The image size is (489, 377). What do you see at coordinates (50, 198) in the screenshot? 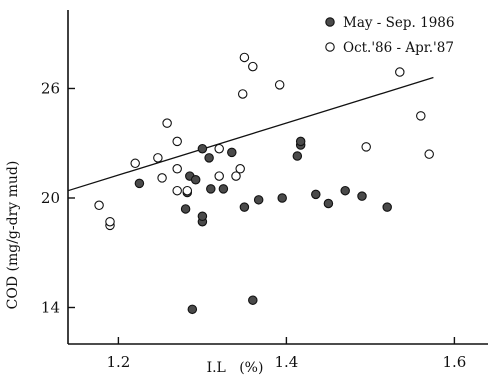
I see `y-tick-label: 20` at bounding box center [50, 198].